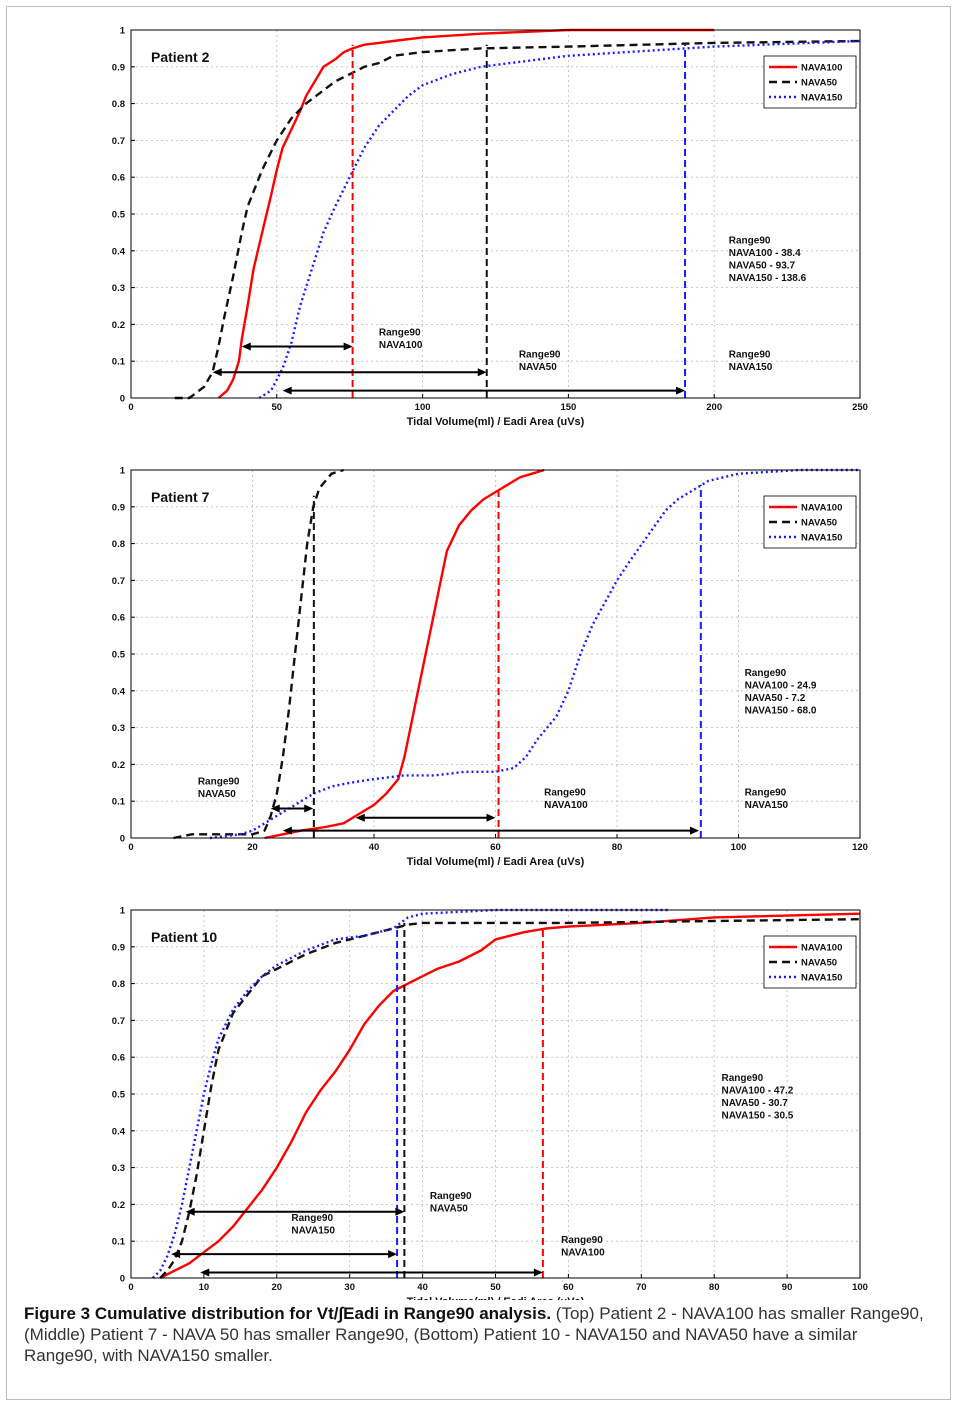  What do you see at coordinates (821, 98) in the screenshot?
I see `legend-label-nava150: NAVA150` at bounding box center [821, 98].